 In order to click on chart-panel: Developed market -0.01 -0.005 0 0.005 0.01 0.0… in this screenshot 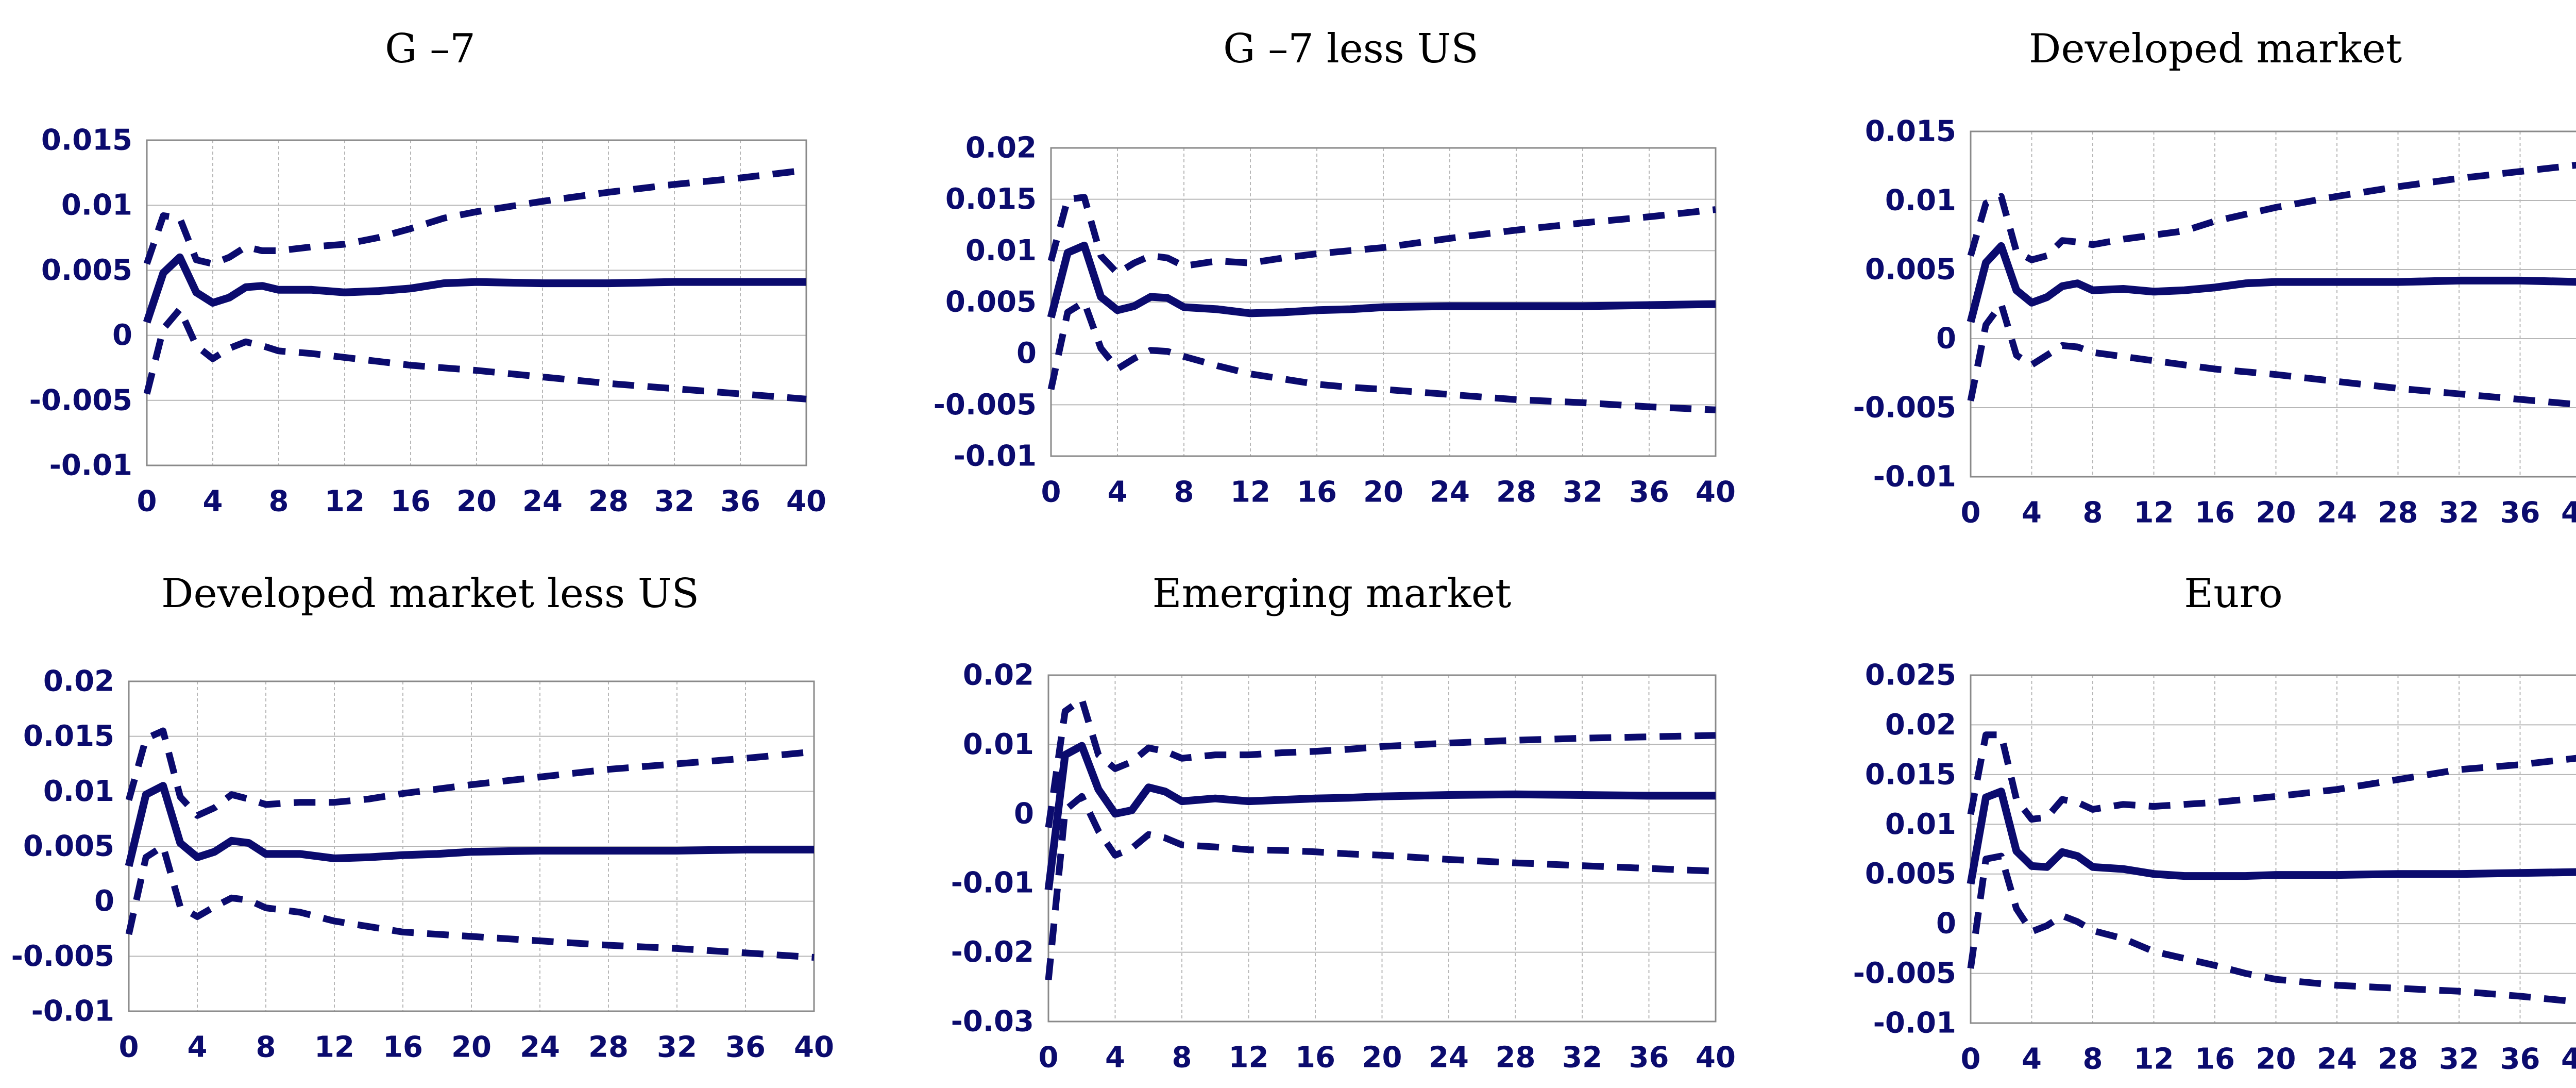, I will do `click(2214, 278)`.